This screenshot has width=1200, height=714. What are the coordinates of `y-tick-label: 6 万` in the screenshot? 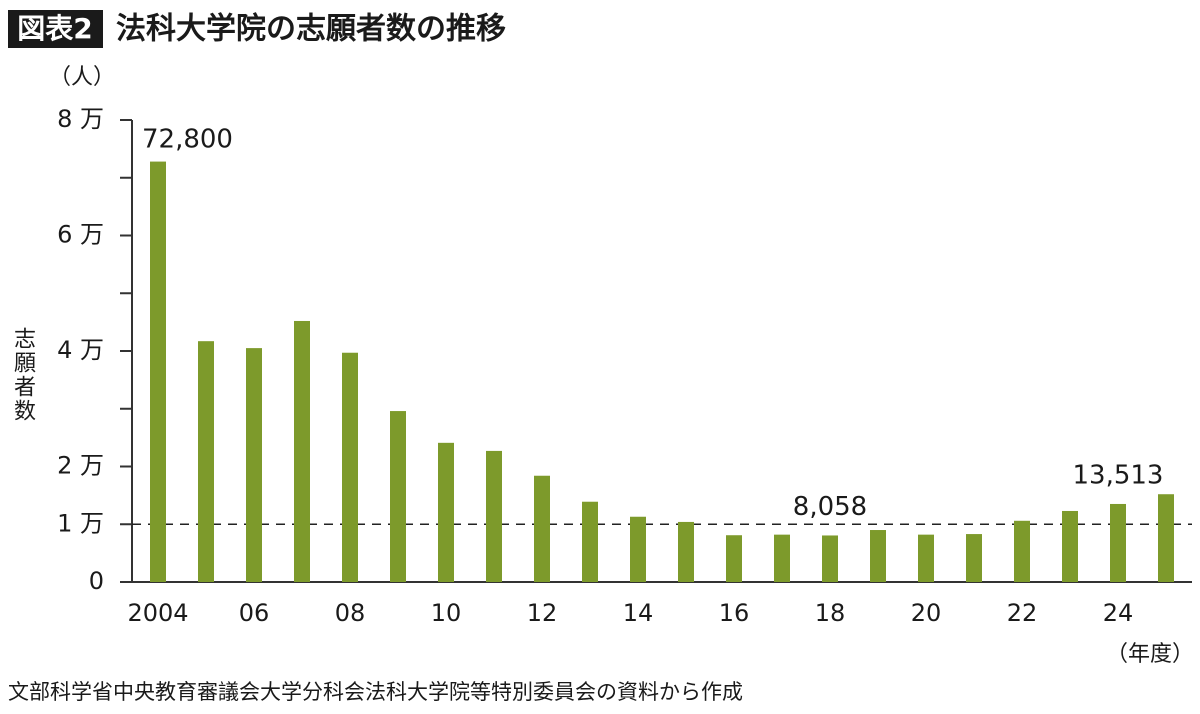 It's located at (80, 235).